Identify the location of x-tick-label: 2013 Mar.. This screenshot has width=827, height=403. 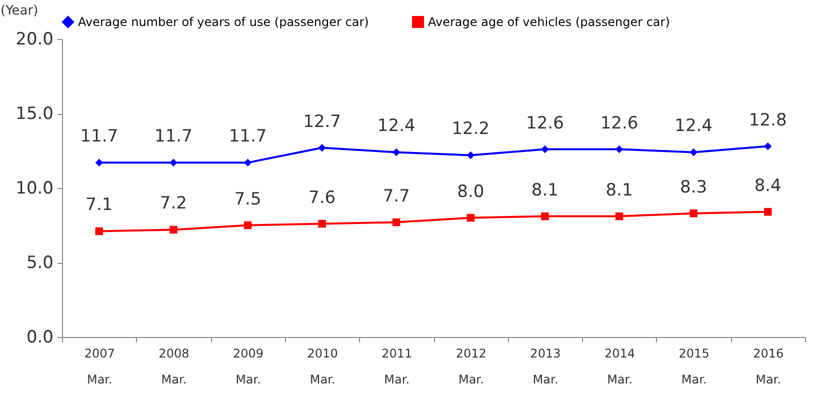
(545, 366).